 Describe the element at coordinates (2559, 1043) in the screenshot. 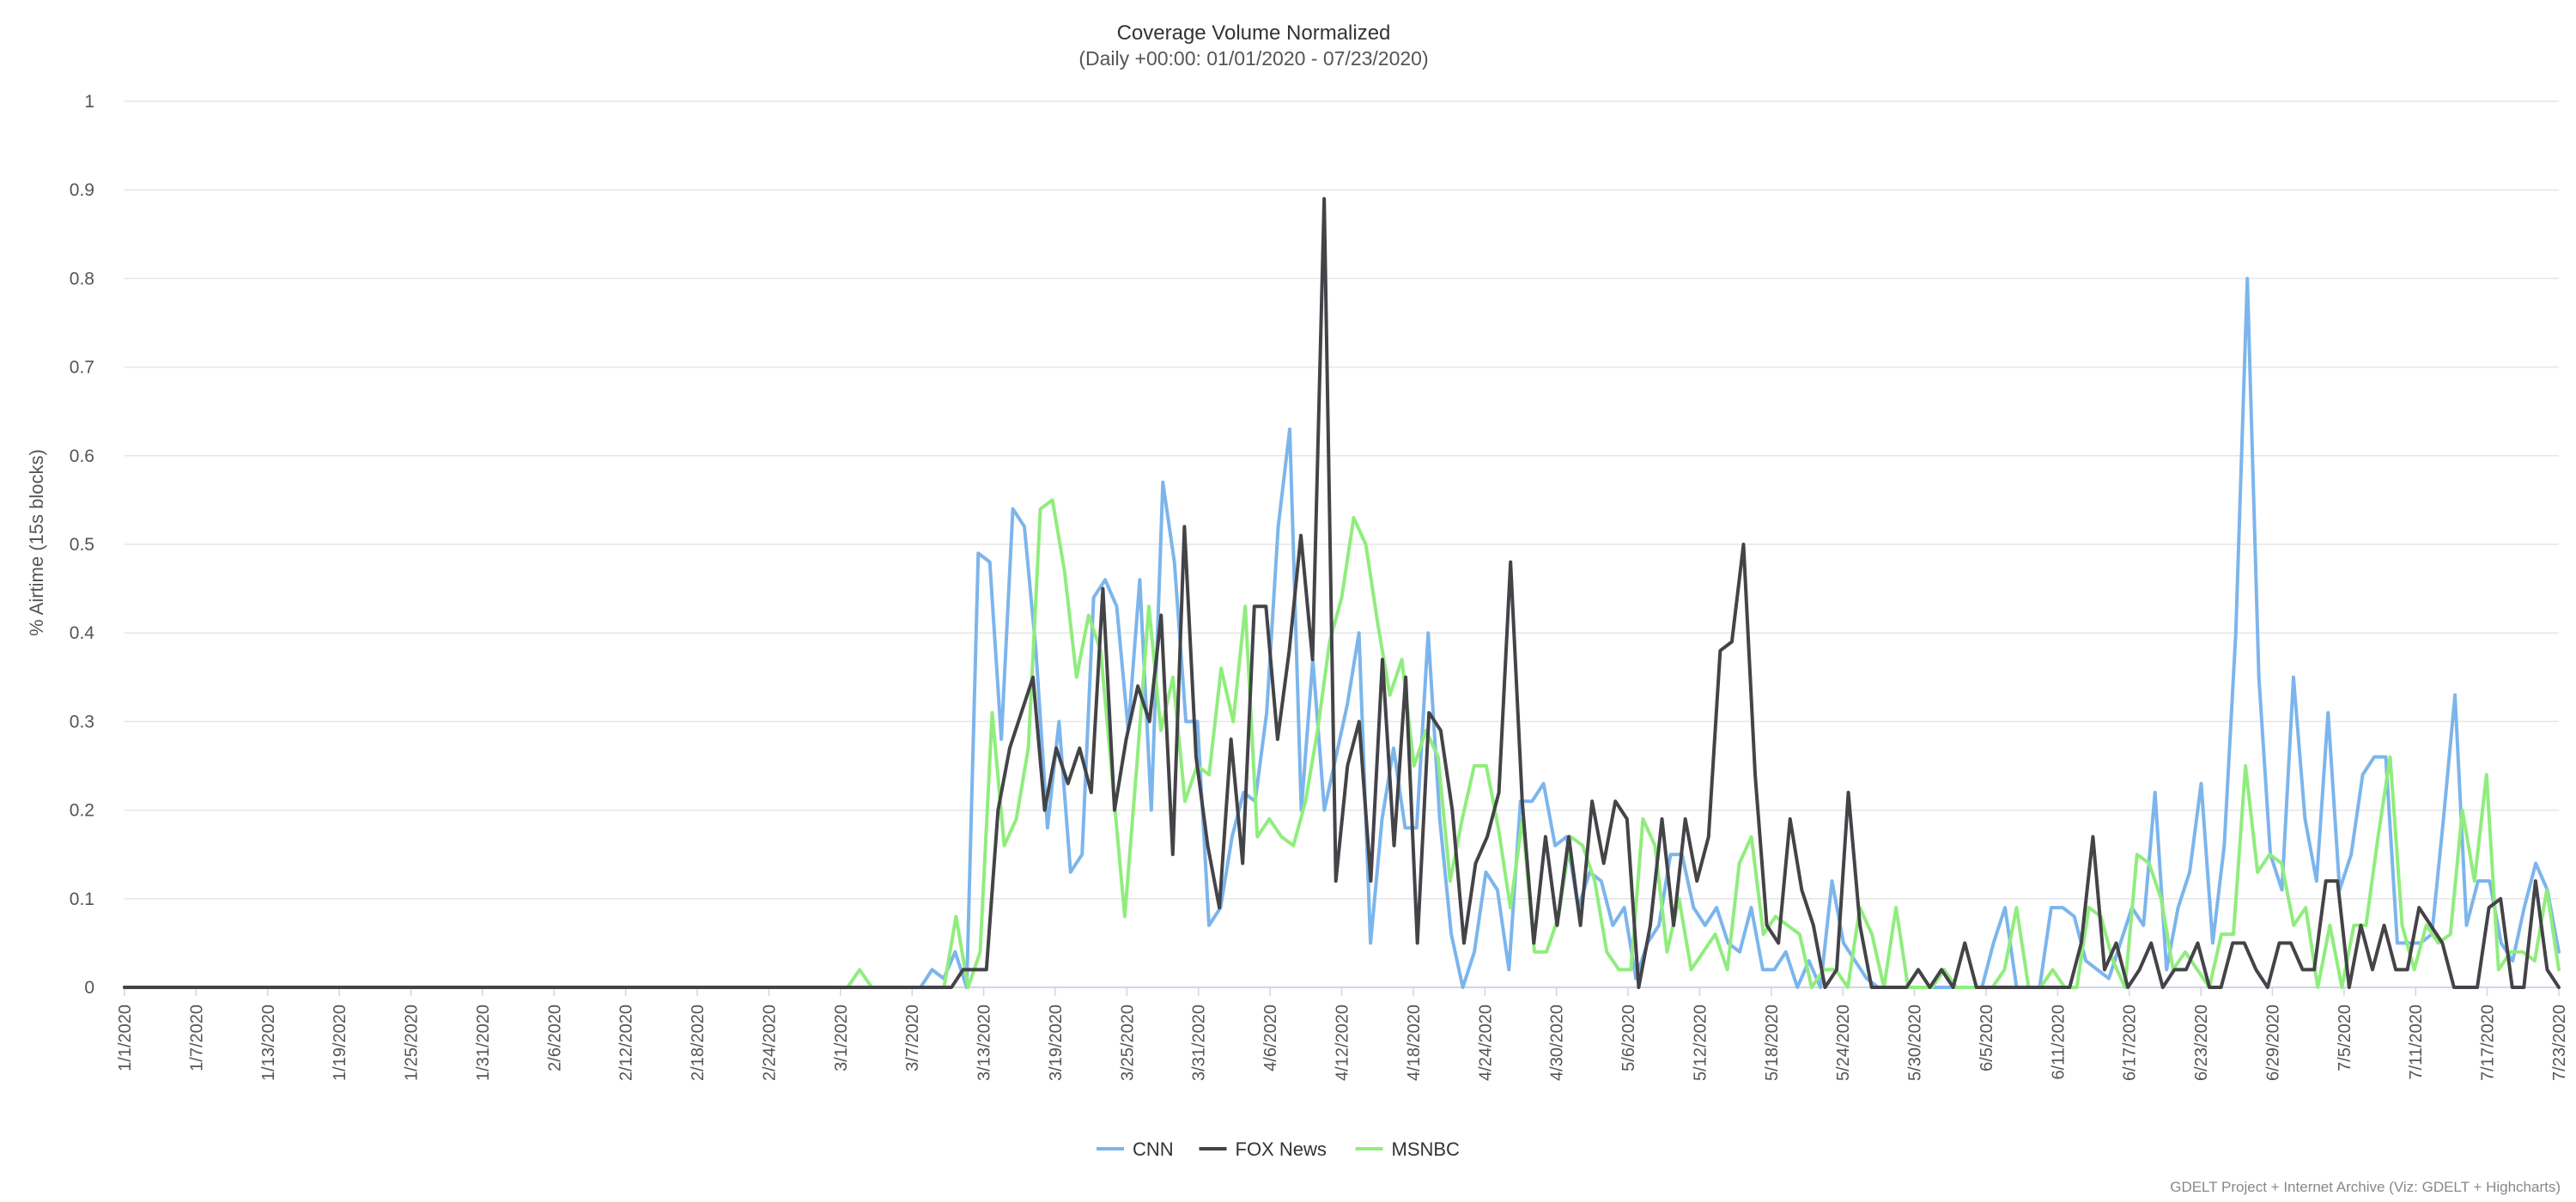

I see `x-tick-label: 7/23/2020` at that location.